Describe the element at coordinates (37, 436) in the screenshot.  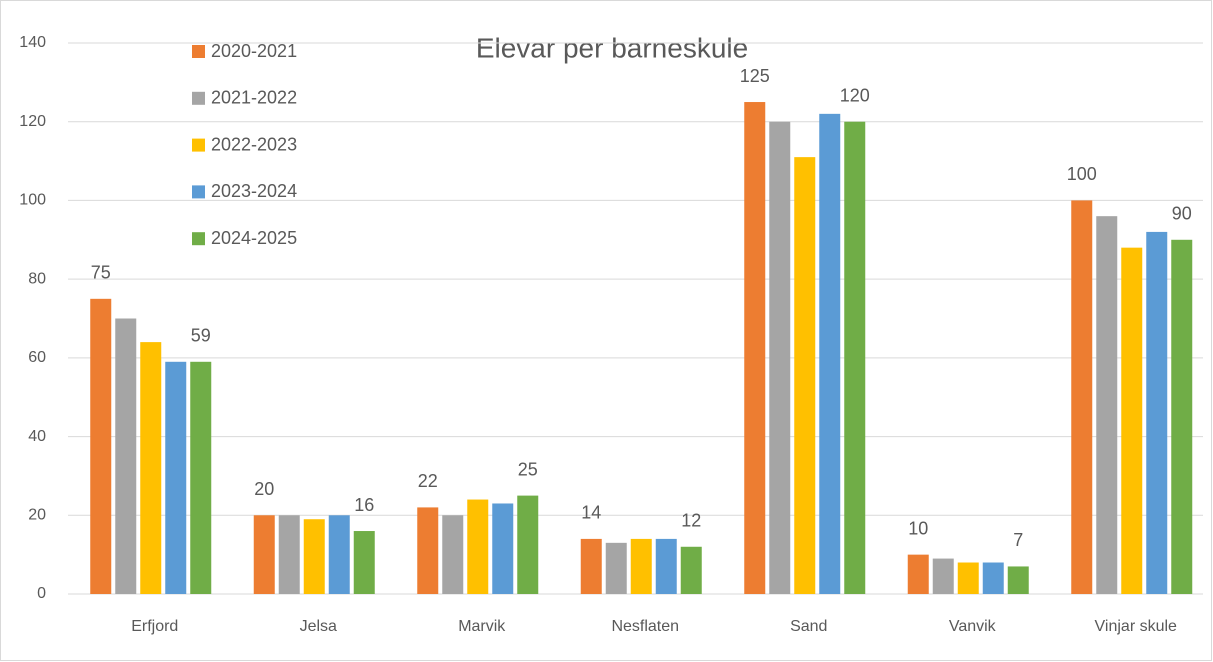
I see `y-tick-label: 40` at that location.